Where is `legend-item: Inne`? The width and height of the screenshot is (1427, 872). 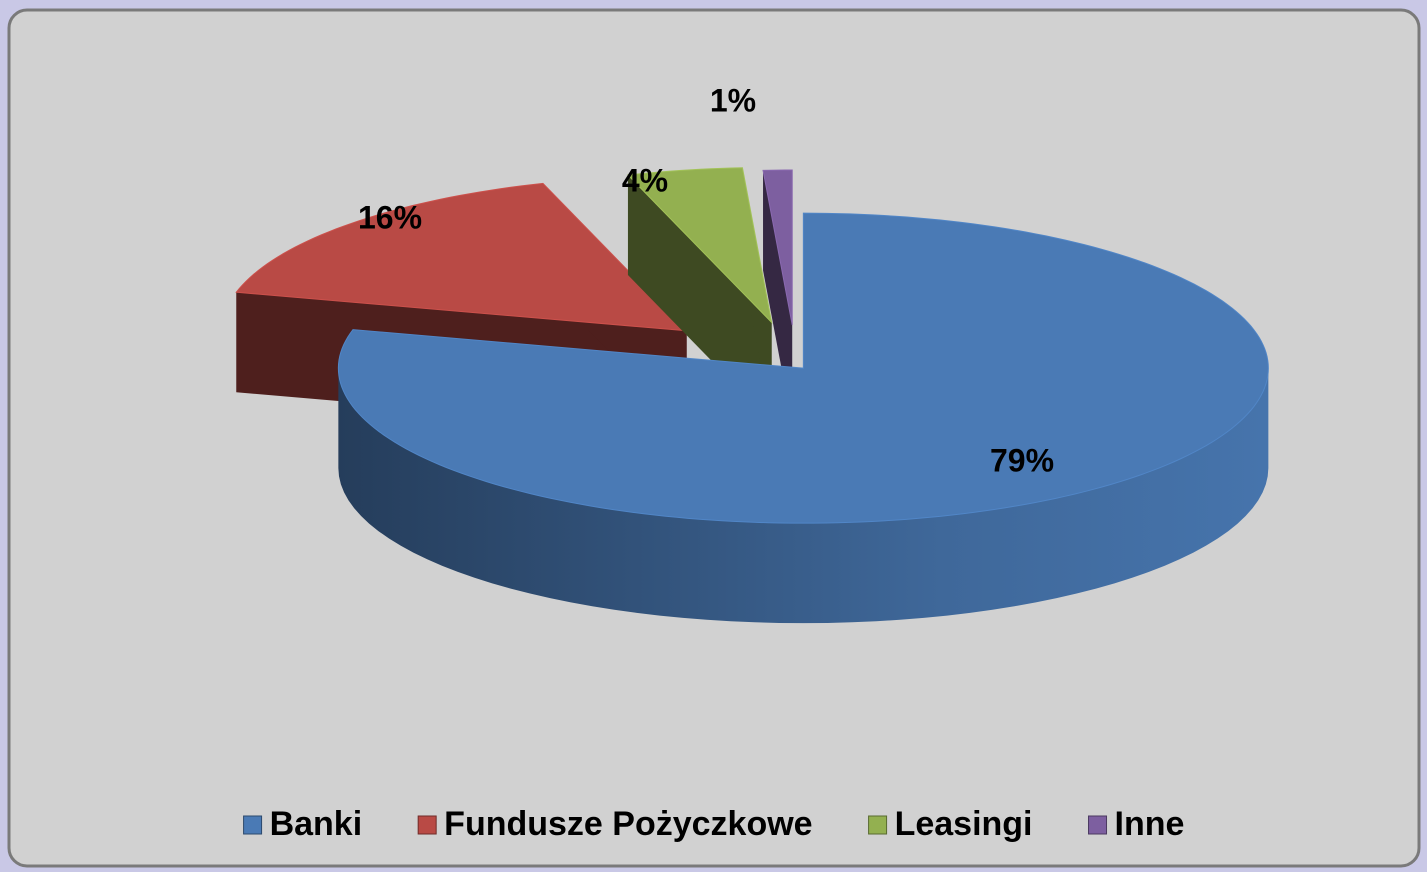
legend-item: Inne is located at coordinates (1136, 824).